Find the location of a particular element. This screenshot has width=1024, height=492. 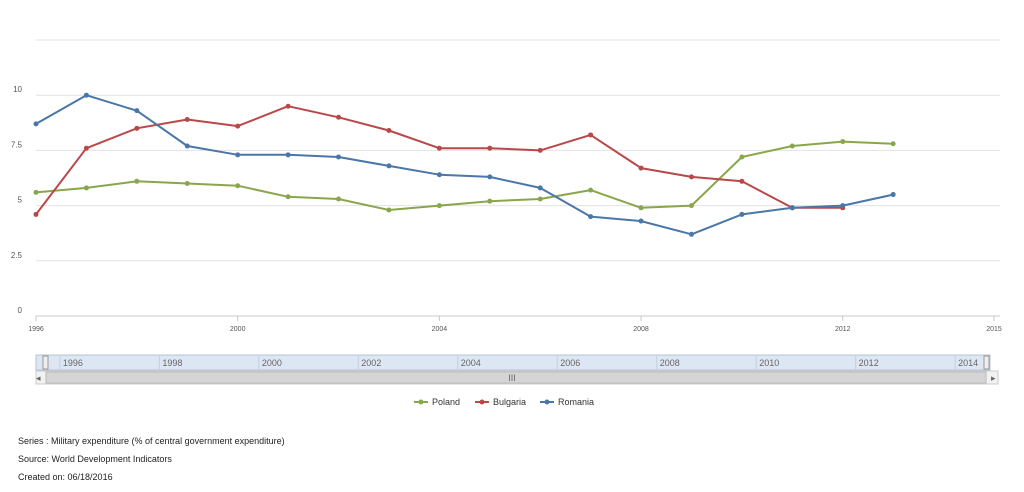

y-tick-label: 5 is located at coordinates (20, 200).